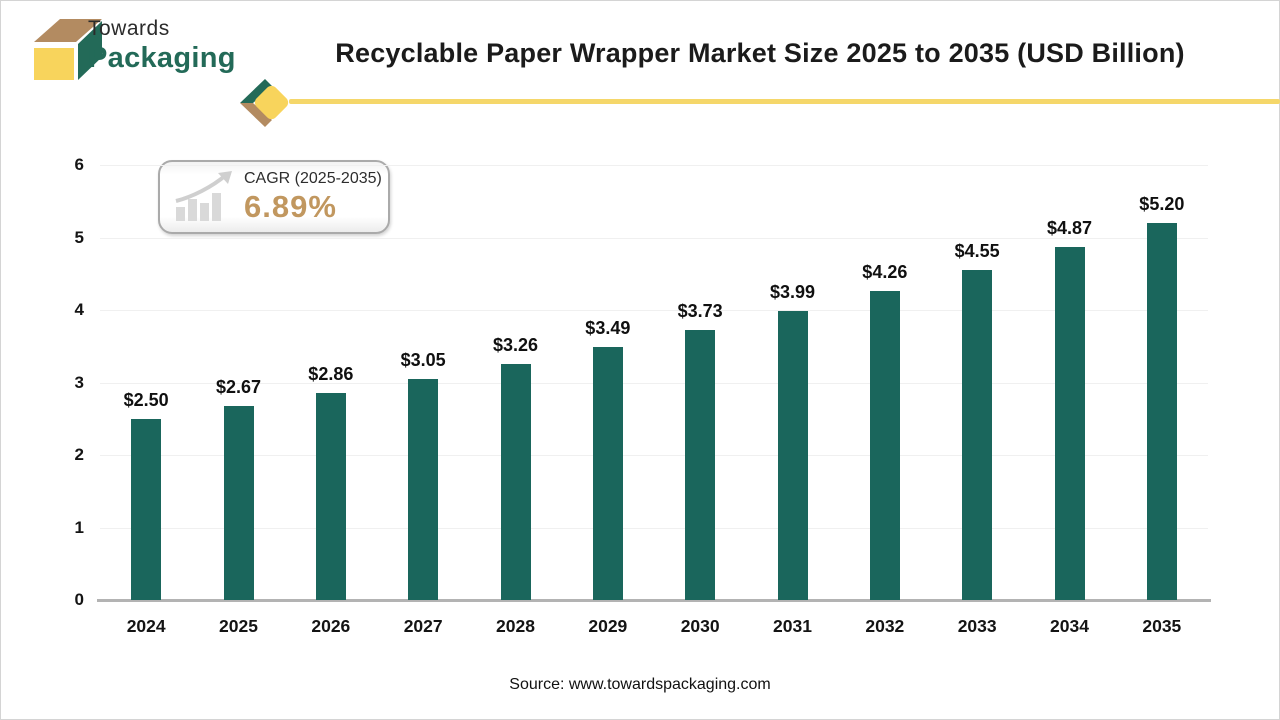 The image size is (1280, 720). What do you see at coordinates (162, 58) in the screenshot?
I see `logo-line2: Packaging` at bounding box center [162, 58].